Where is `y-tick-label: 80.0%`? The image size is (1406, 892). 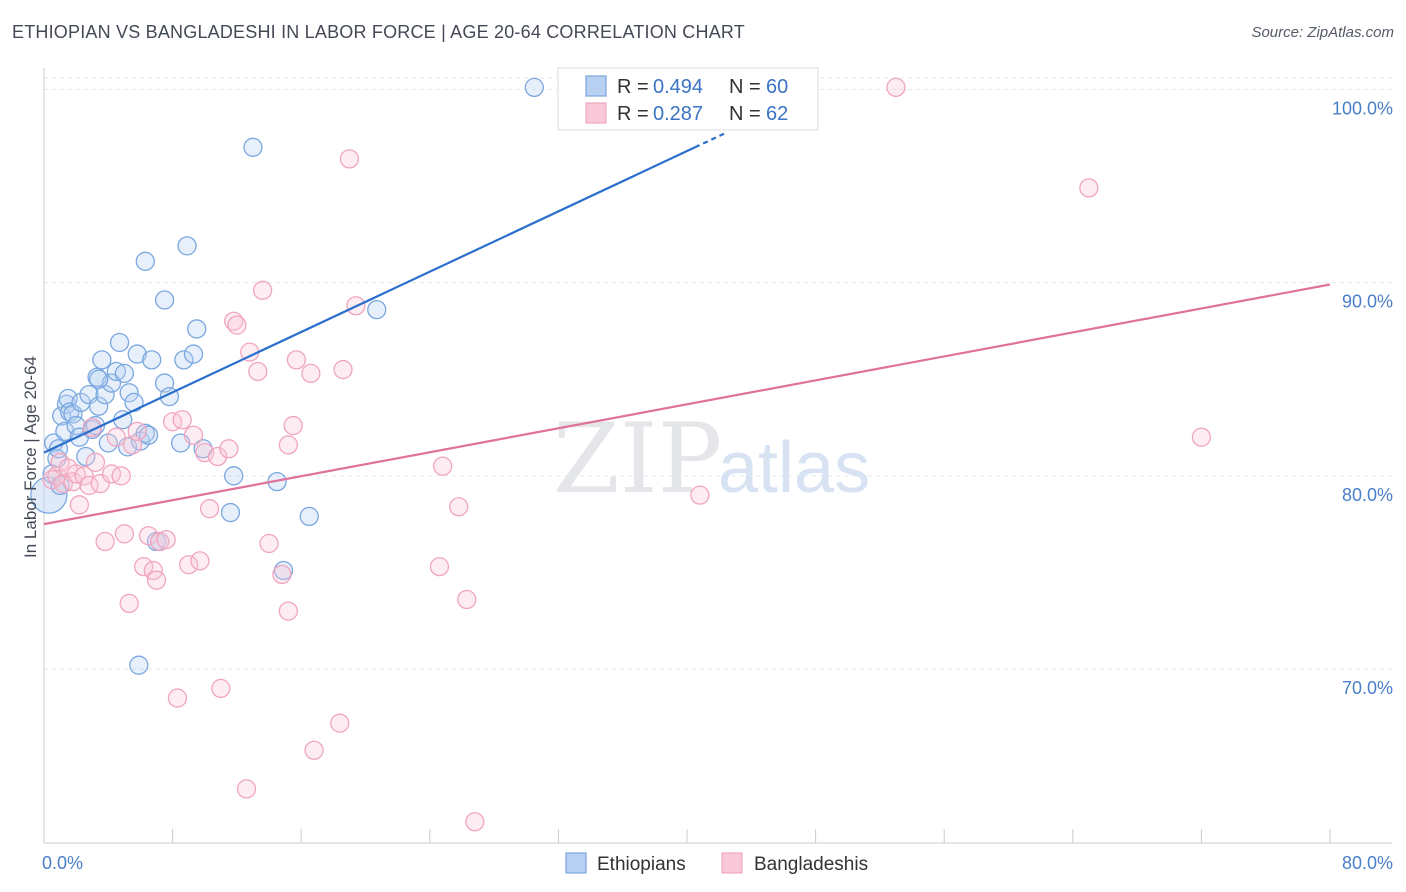 y-tick-label: 80.0% is located at coordinates (1367, 495).